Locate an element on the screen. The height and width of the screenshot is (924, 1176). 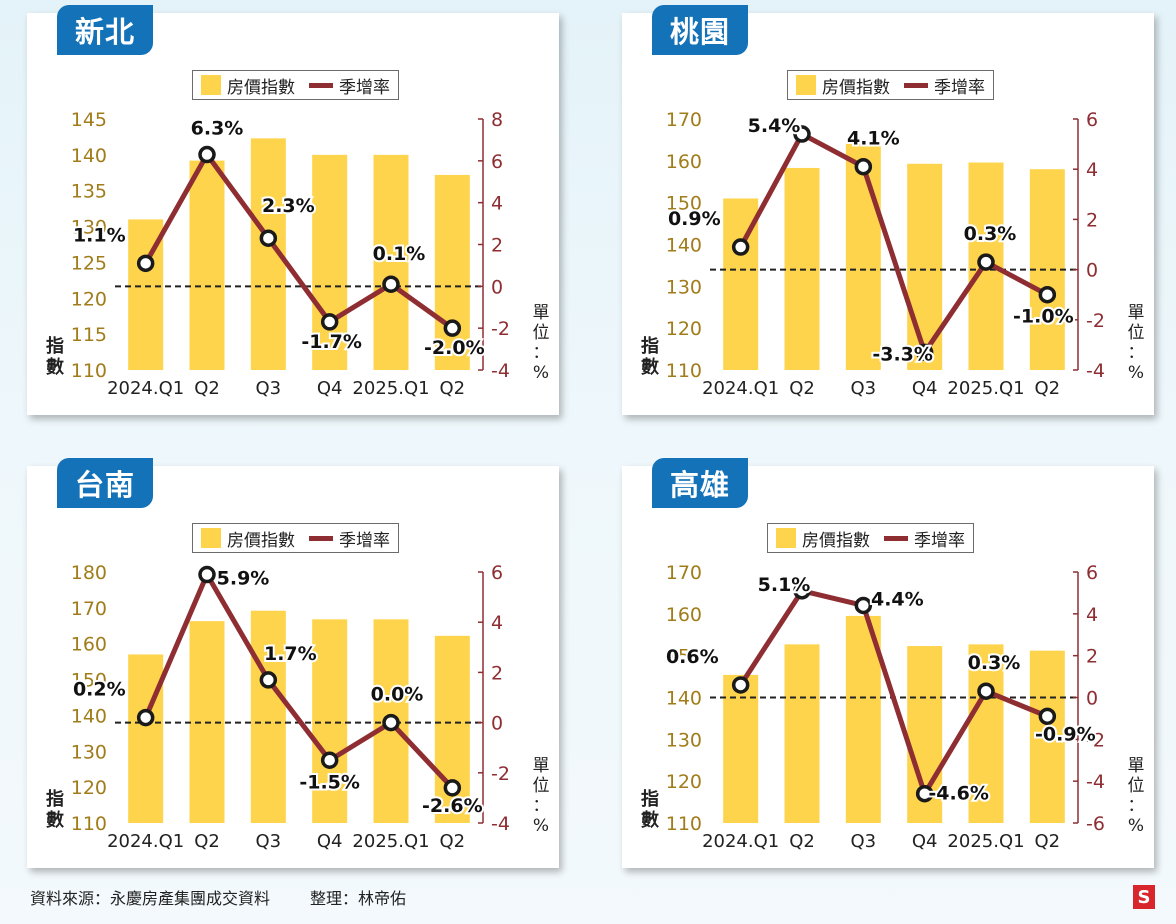
editor-note: 整理：林帝佑 is located at coordinates (358, 898).